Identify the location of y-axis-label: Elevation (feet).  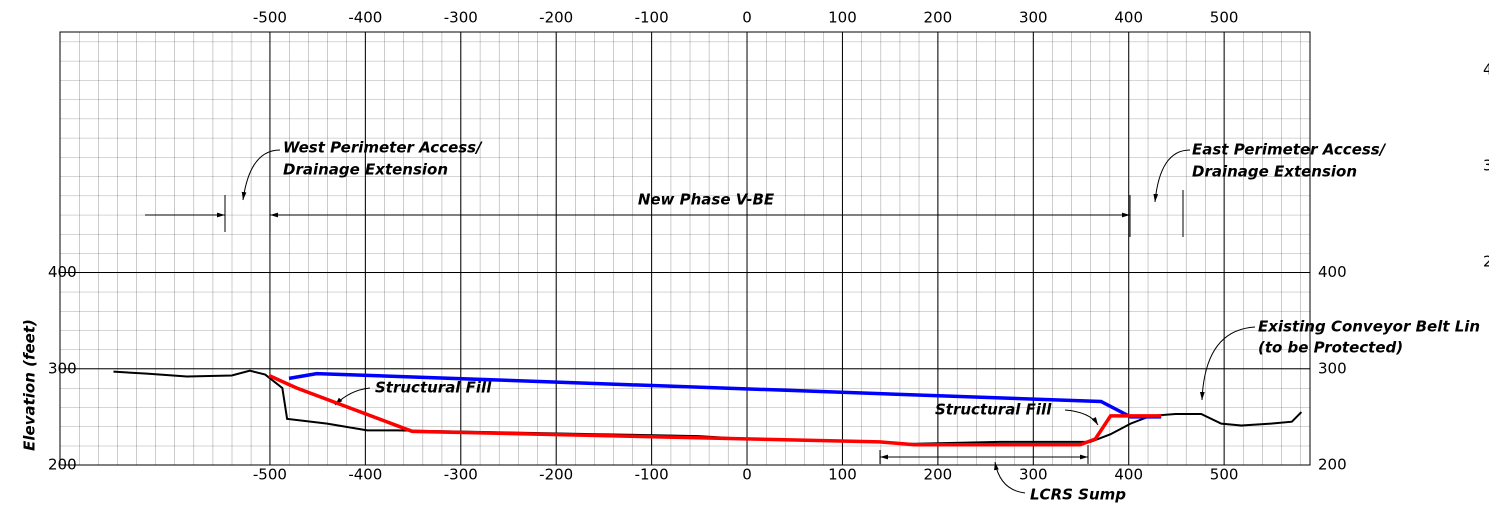
(30, 385).